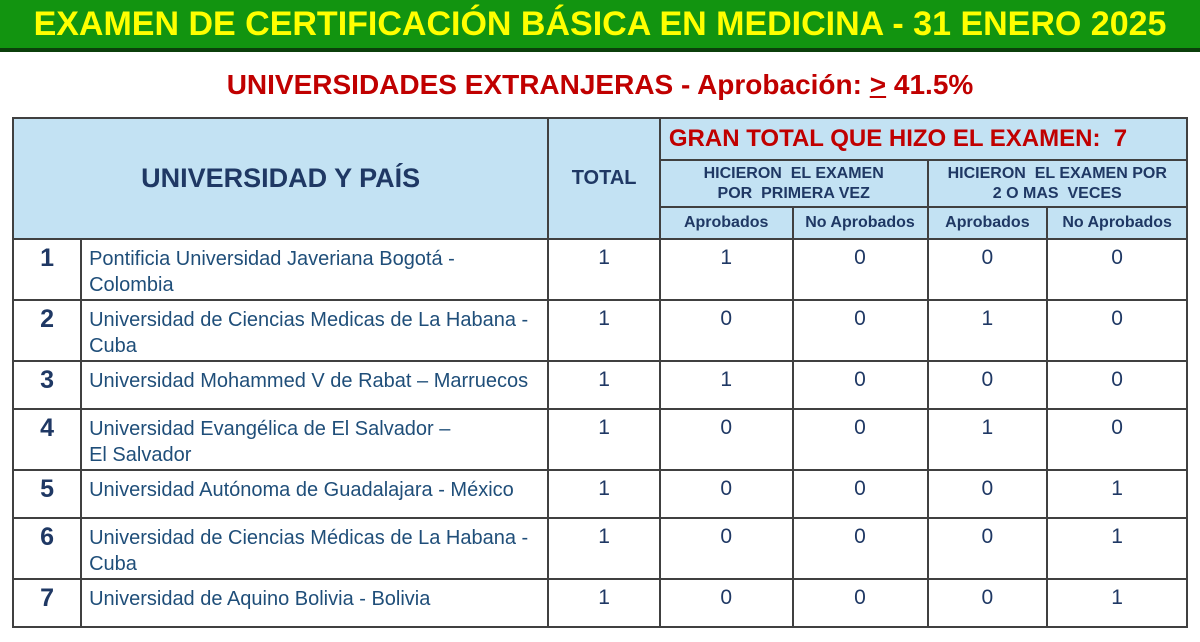 The height and width of the screenshot is (642, 1200). Describe the element at coordinates (47, 548) in the screenshot. I see `row-number-cell: 6` at that location.